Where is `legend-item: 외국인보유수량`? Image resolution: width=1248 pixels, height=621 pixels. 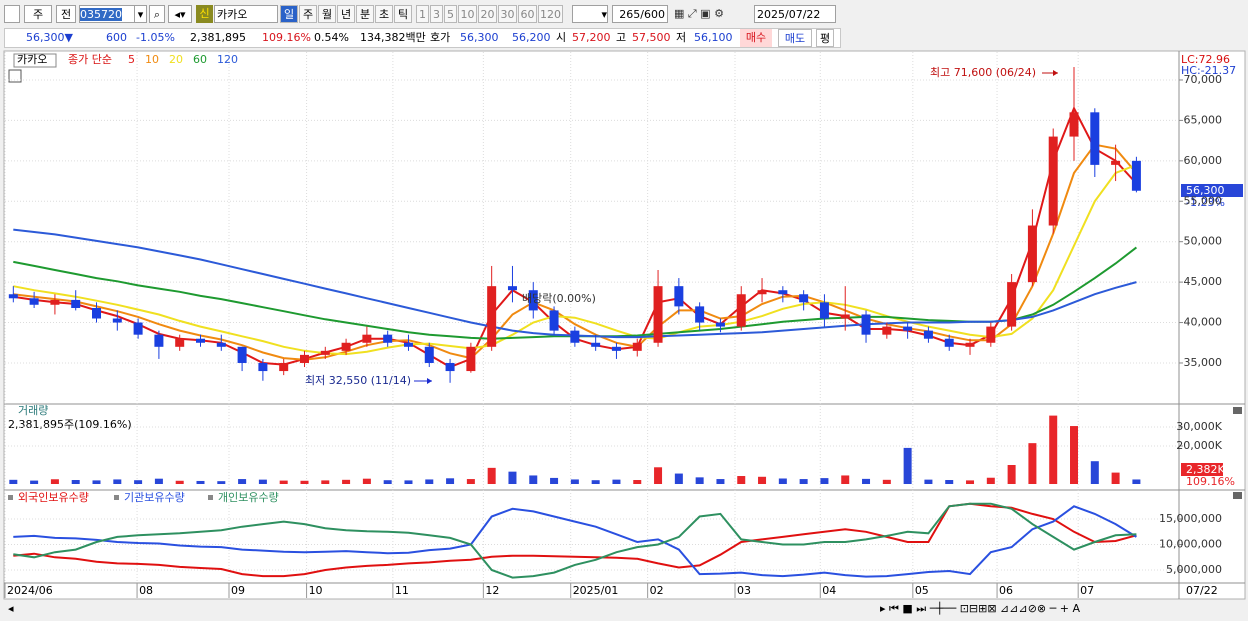 legend-item: 외국인보유수량 is located at coordinates (53, 497).